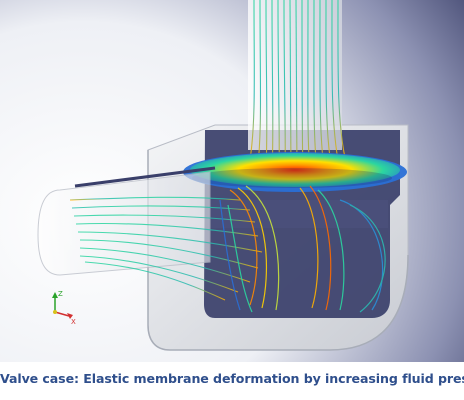  I want to click on y-axis-dot, so click(55, 312).